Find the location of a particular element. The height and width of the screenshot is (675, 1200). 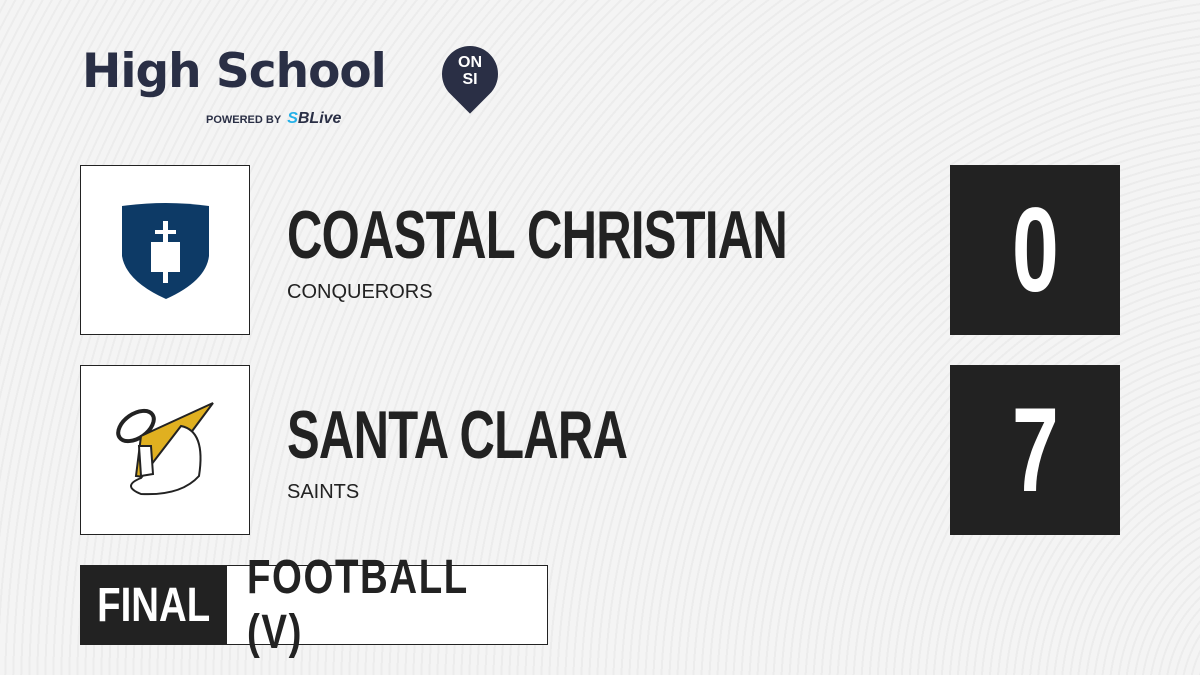

team-score: 7 is located at coordinates (1035, 450).